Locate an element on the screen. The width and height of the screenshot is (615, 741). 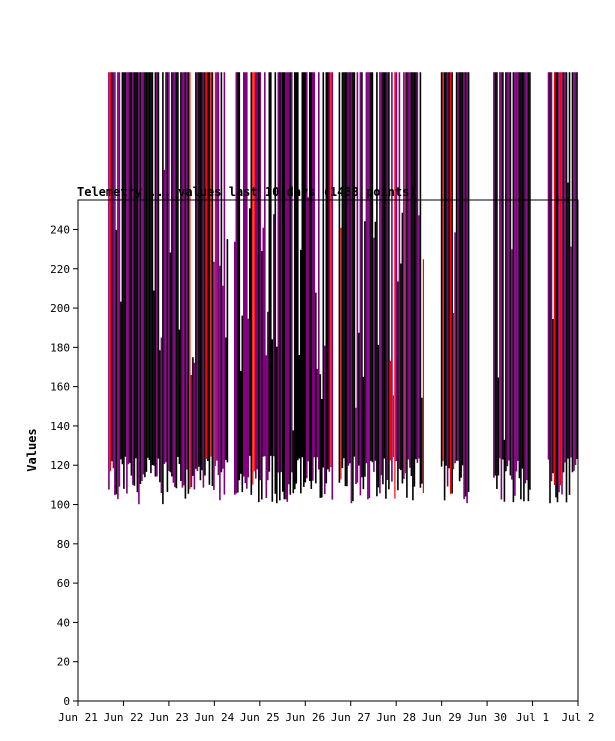
x-tick-label: Jun 30 is located at coordinates (487, 717).